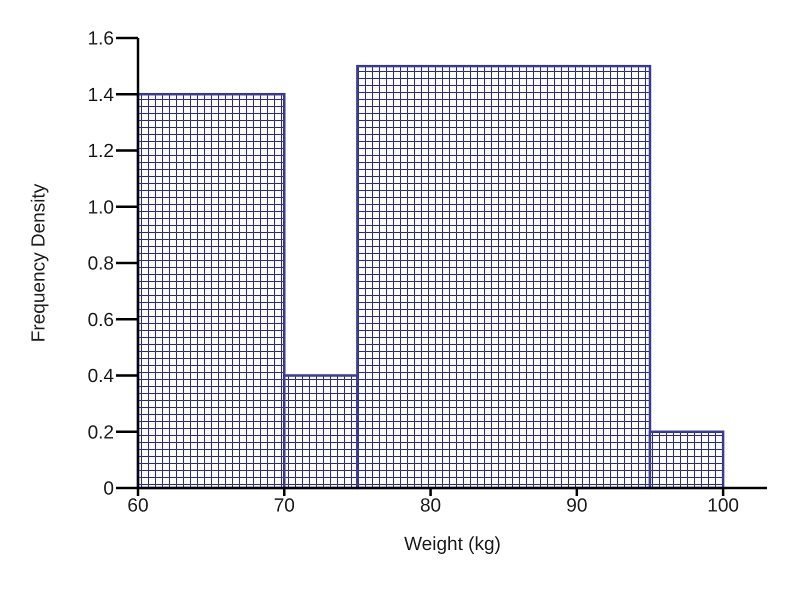 This screenshot has width=785, height=597. I want to click on y-tick-label: 0, so click(108, 489).